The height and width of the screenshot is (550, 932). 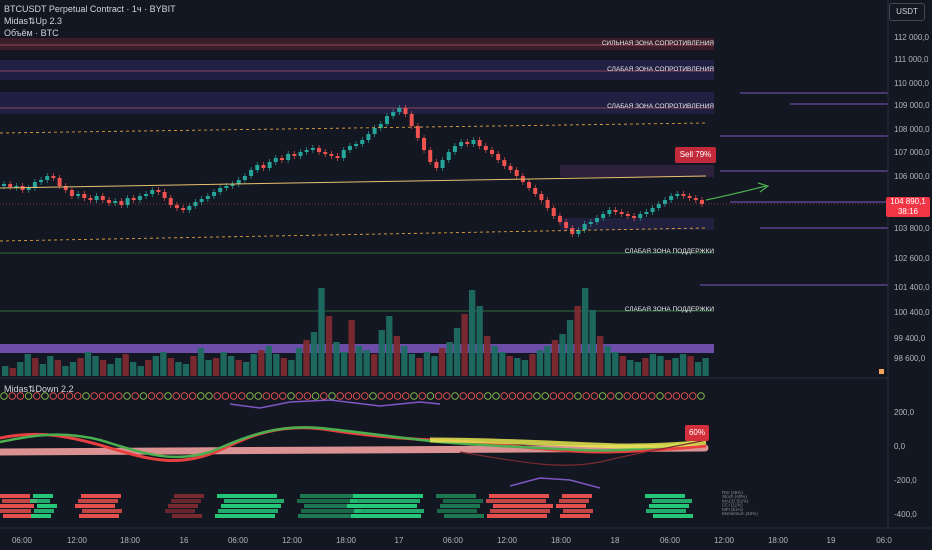 I want to click on time-axis-label: 12:00, so click(x=77, y=540).